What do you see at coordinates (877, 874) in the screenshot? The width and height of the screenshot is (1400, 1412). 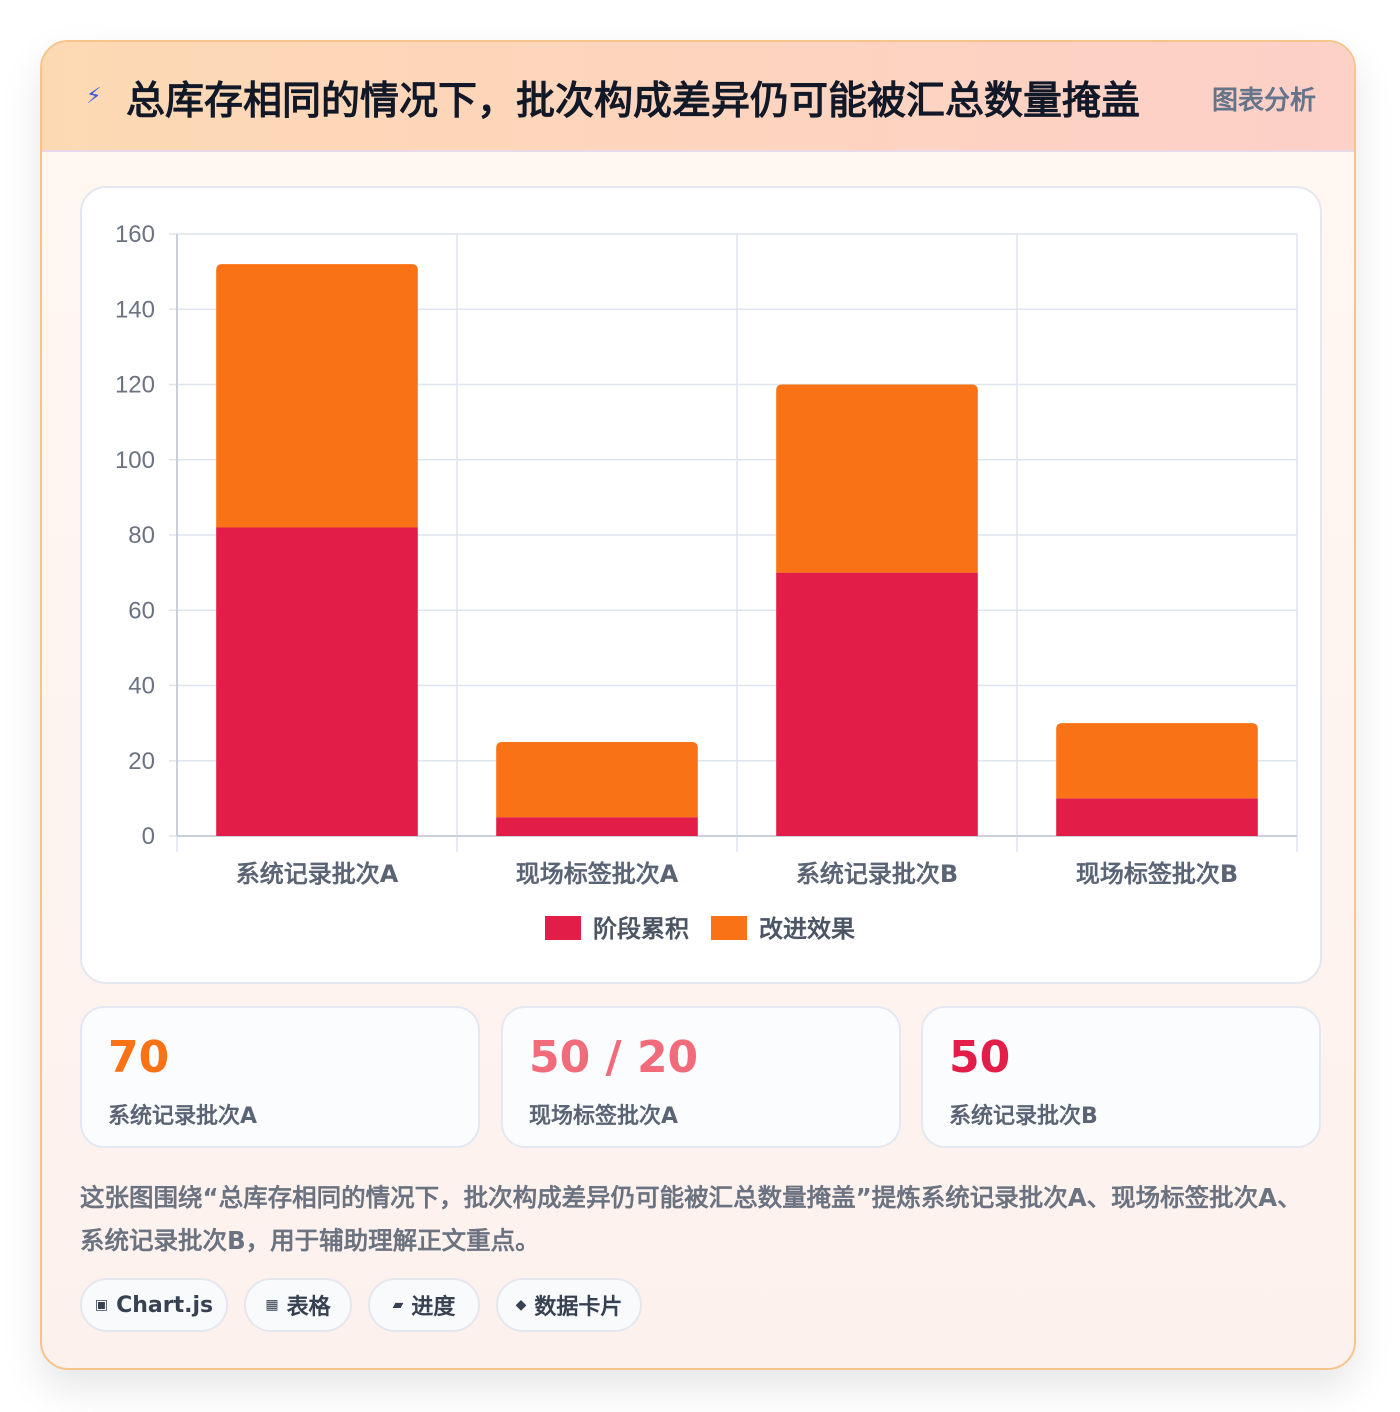 I see `x-category-label: 系统记录批次B` at bounding box center [877, 874].